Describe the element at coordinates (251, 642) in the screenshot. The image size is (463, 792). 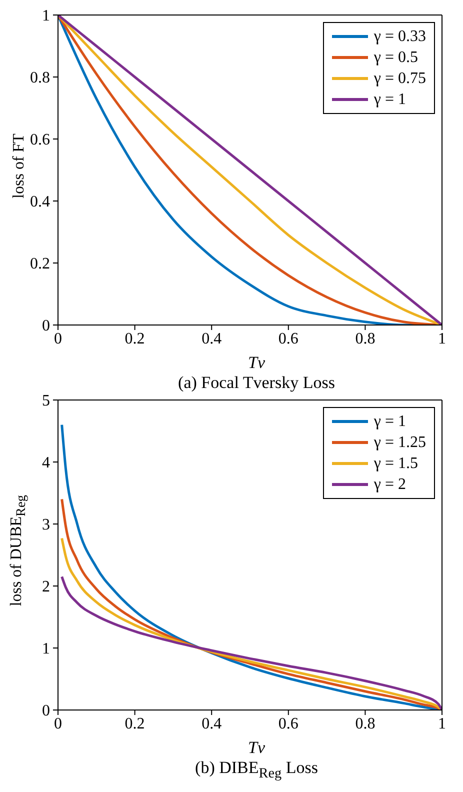
I see `line-series` at that location.